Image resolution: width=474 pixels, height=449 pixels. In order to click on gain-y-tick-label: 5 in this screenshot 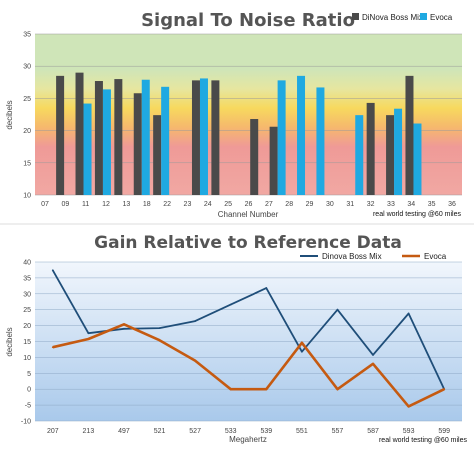, I will do `click(29, 374)`.